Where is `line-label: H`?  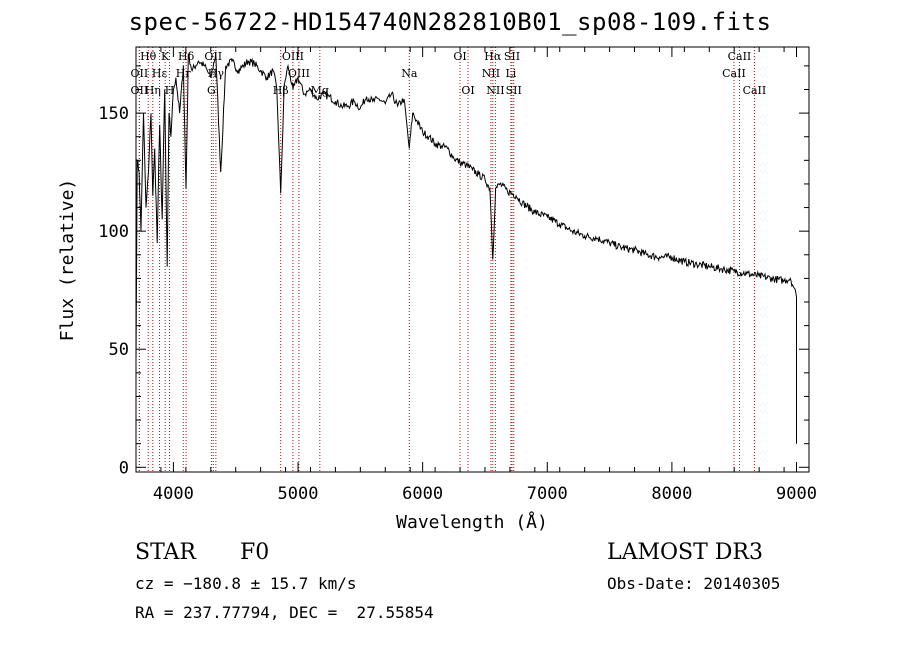
line-label: H is located at coordinates (170, 90).